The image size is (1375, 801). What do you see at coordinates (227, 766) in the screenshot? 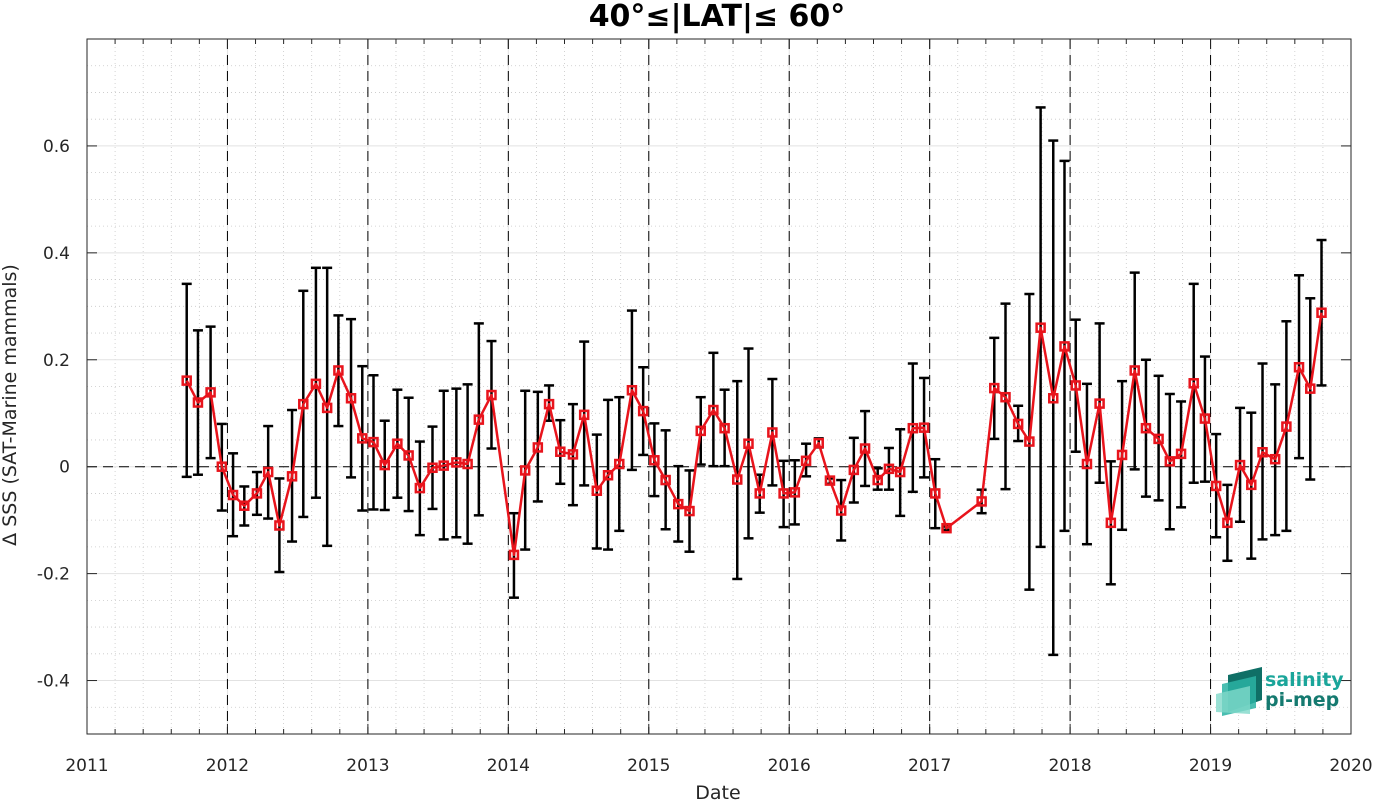
I see `x-tick-label: 2012` at bounding box center [227, 766].